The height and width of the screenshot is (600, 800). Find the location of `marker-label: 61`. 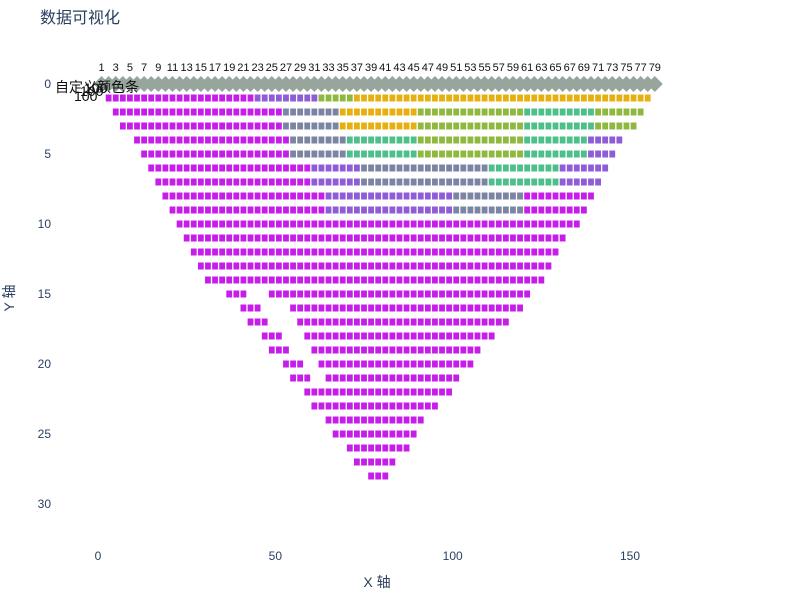

marker-label: 61 is located at coordinates (527, 68).